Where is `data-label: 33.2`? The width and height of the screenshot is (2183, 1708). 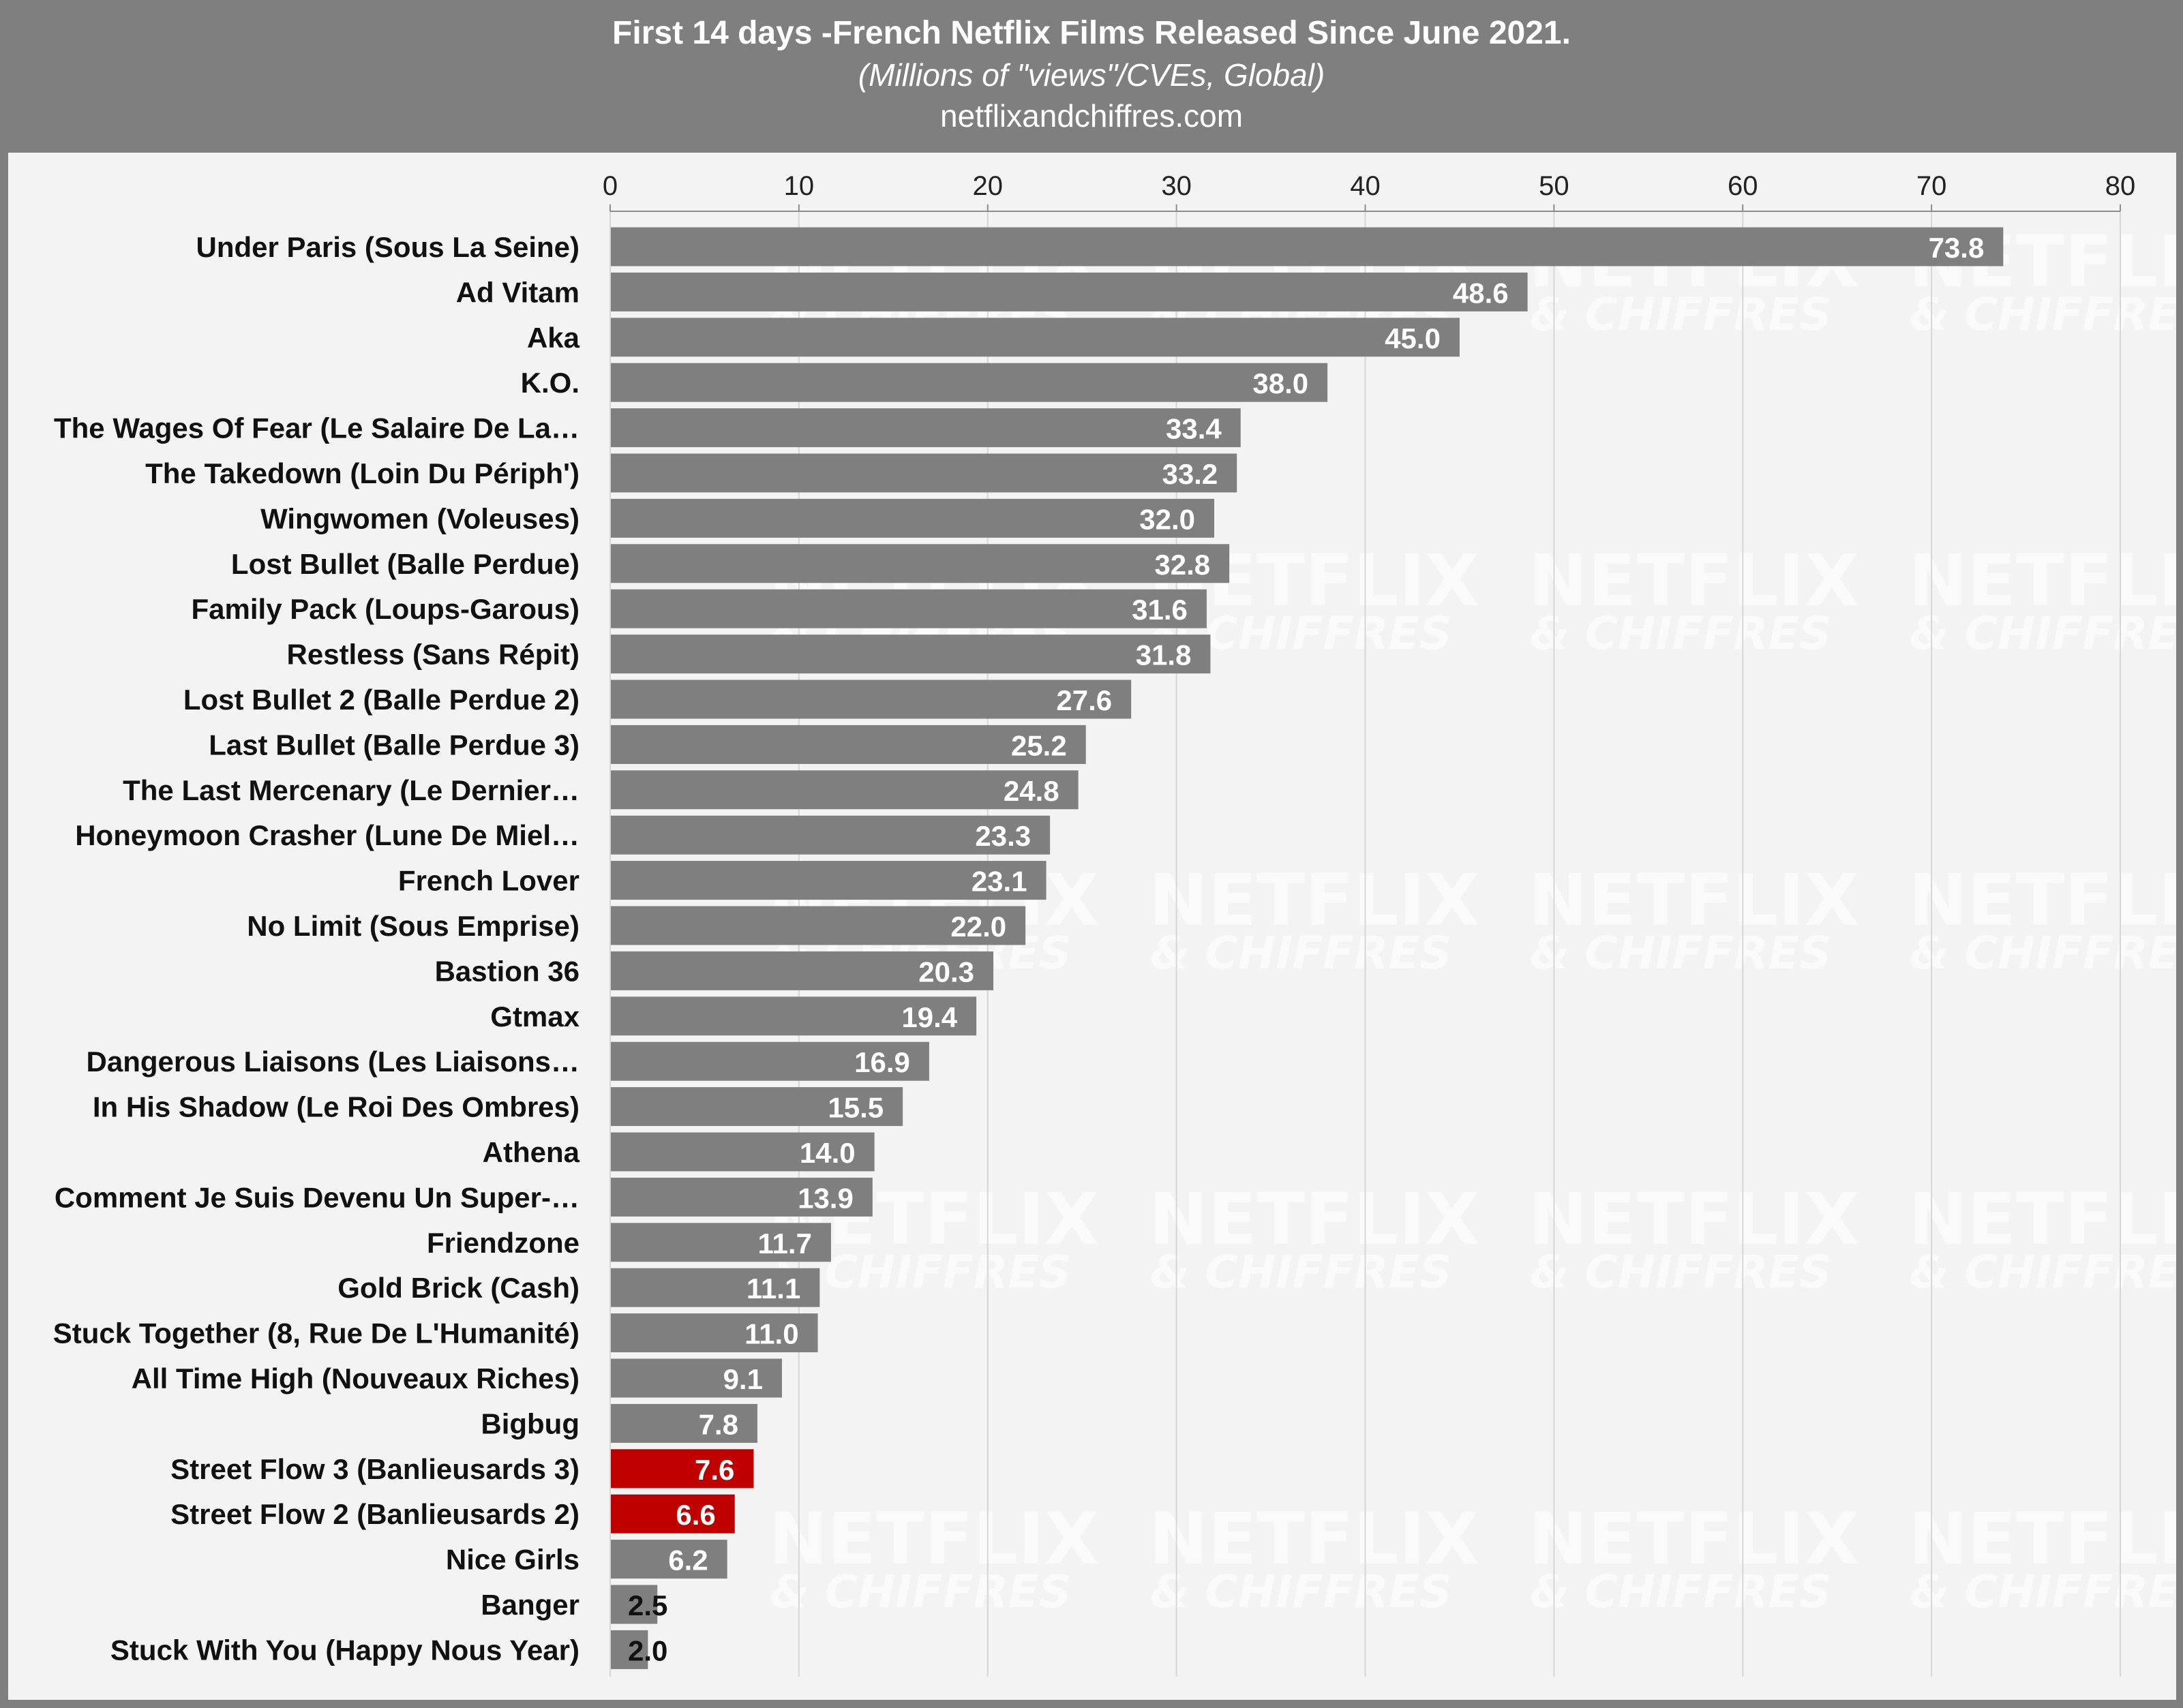
data-label: 33.2 is located at coordinates (1190, 474).